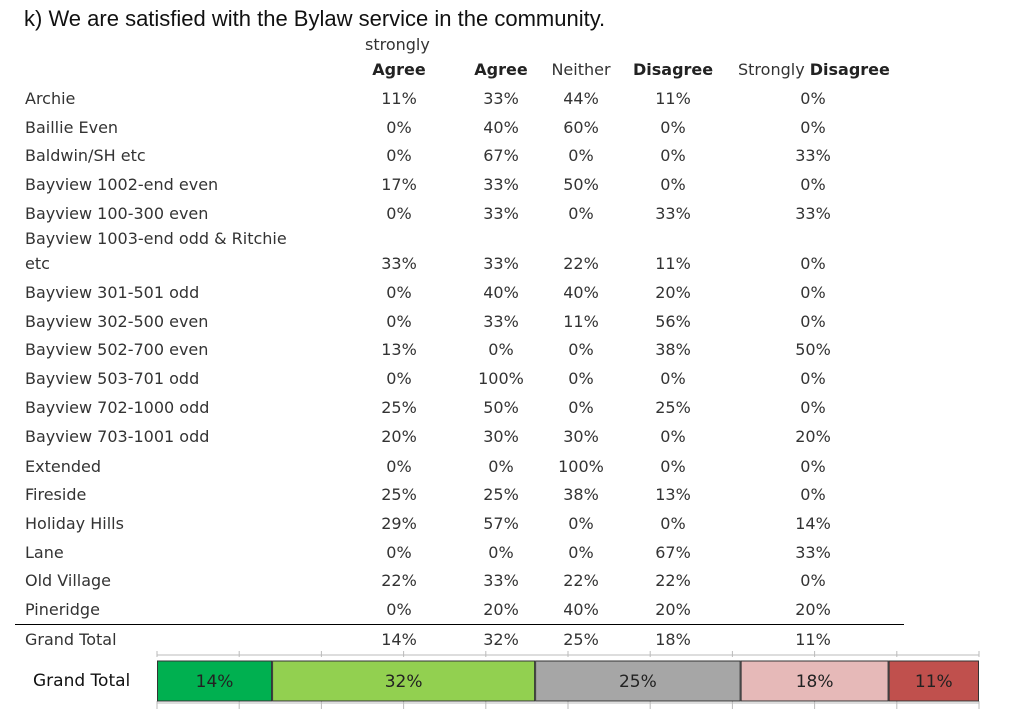  What do you see at coordinates (581, 639) in the screenshot?
I see `grand-total-cell: 25%` at bounding box center [581, 639].